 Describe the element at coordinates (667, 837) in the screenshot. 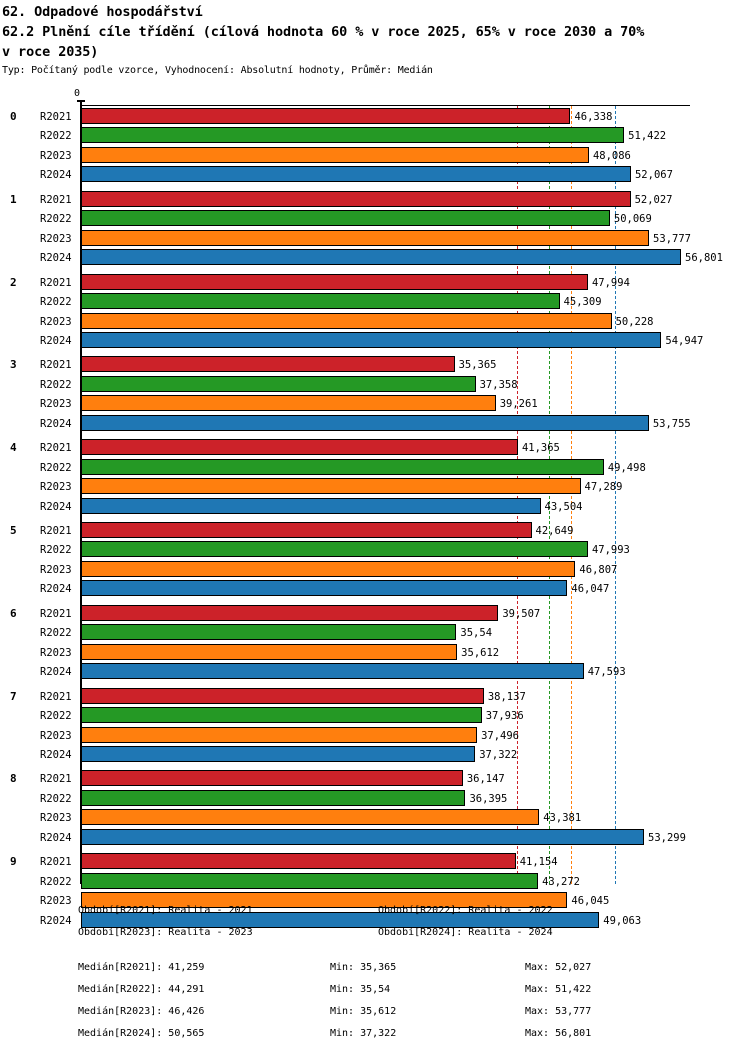

I see `bar-value-label: 53,299` at that location.